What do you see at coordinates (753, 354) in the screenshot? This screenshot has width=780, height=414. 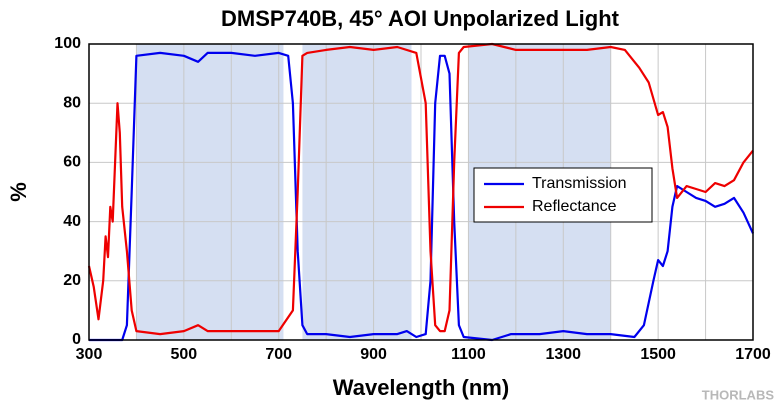 I see `x-tick-label: 1700` at bounding box center [753, 354].